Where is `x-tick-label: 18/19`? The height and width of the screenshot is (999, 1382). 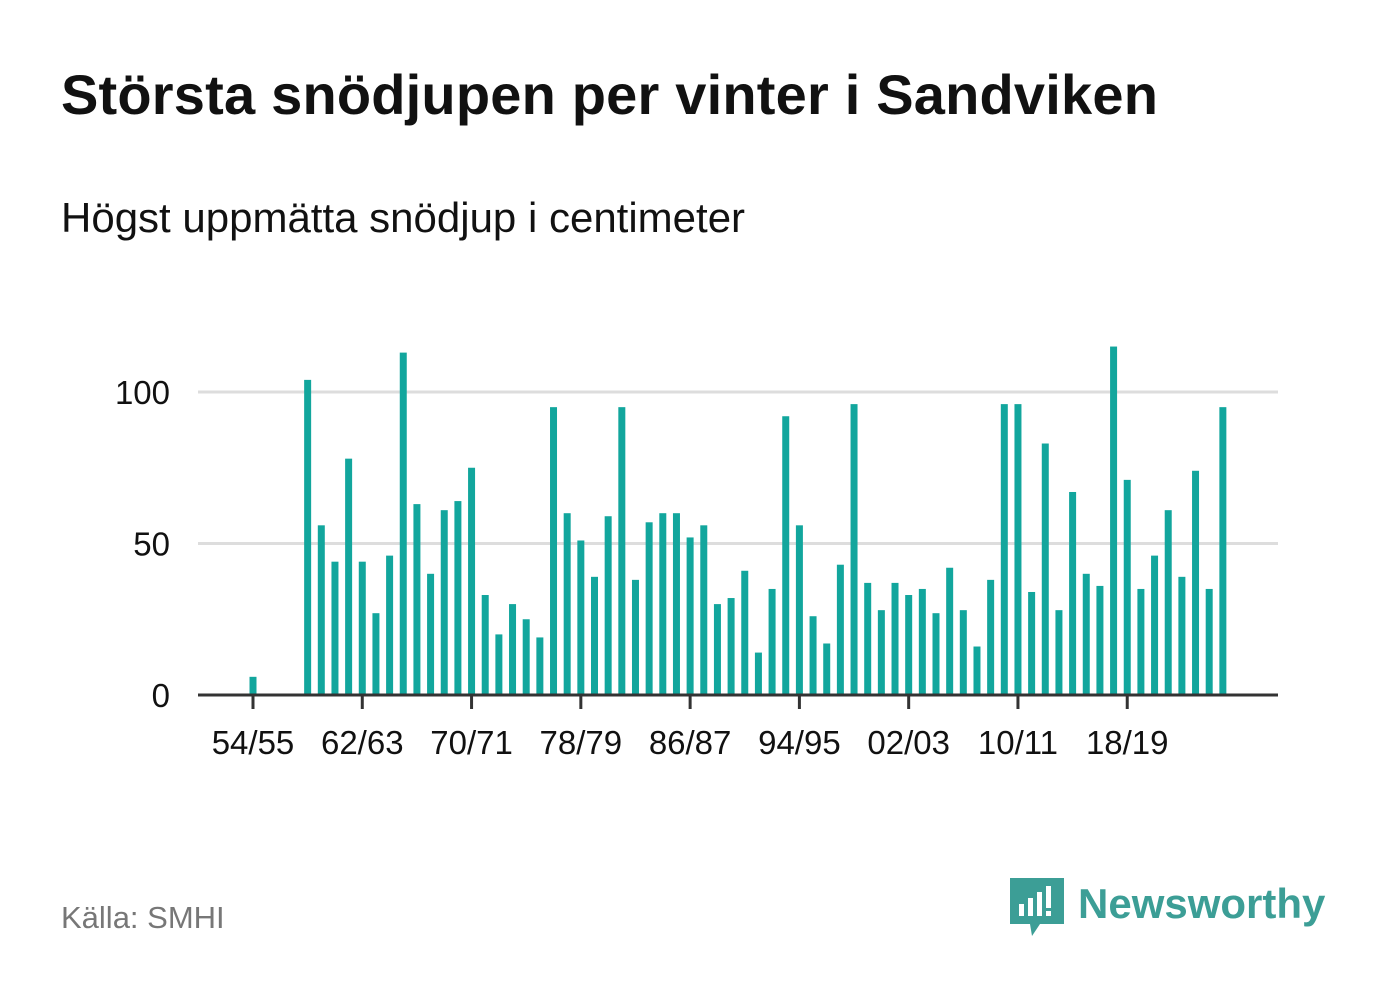 x-tick-label: 18/19 is located at coordinates (1127, 742).